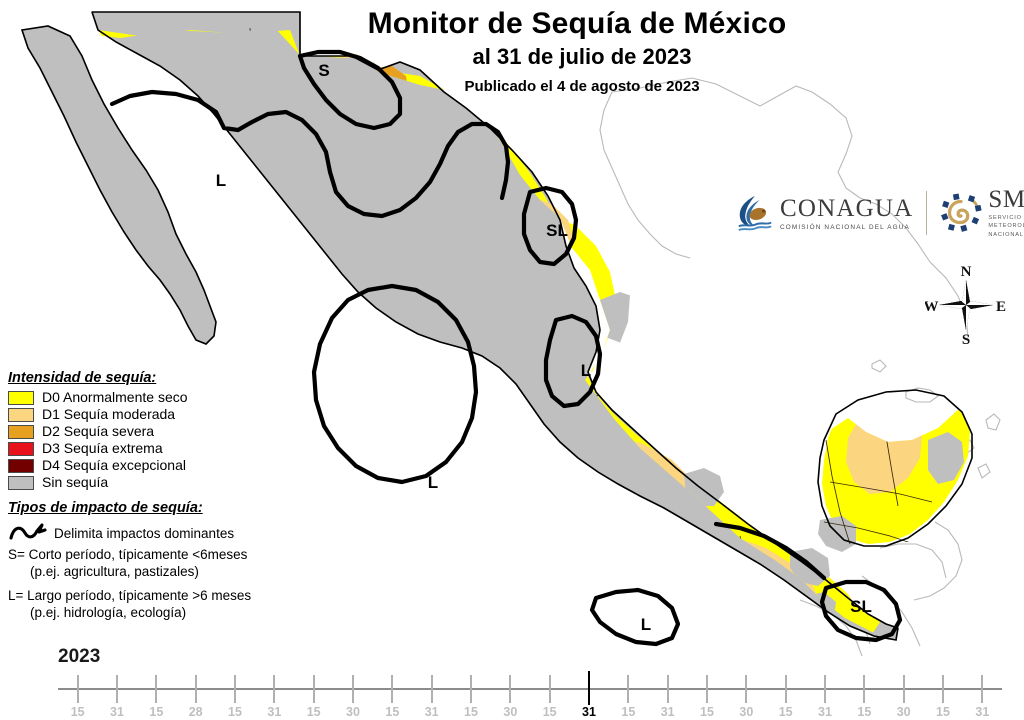 The width and height of the screenshot is (1024, 720). What do you see at coordinates (628, 712) in the screenshot?
I see `timeline-tick-labels: 15AGO` at bounding box center [628, 712].